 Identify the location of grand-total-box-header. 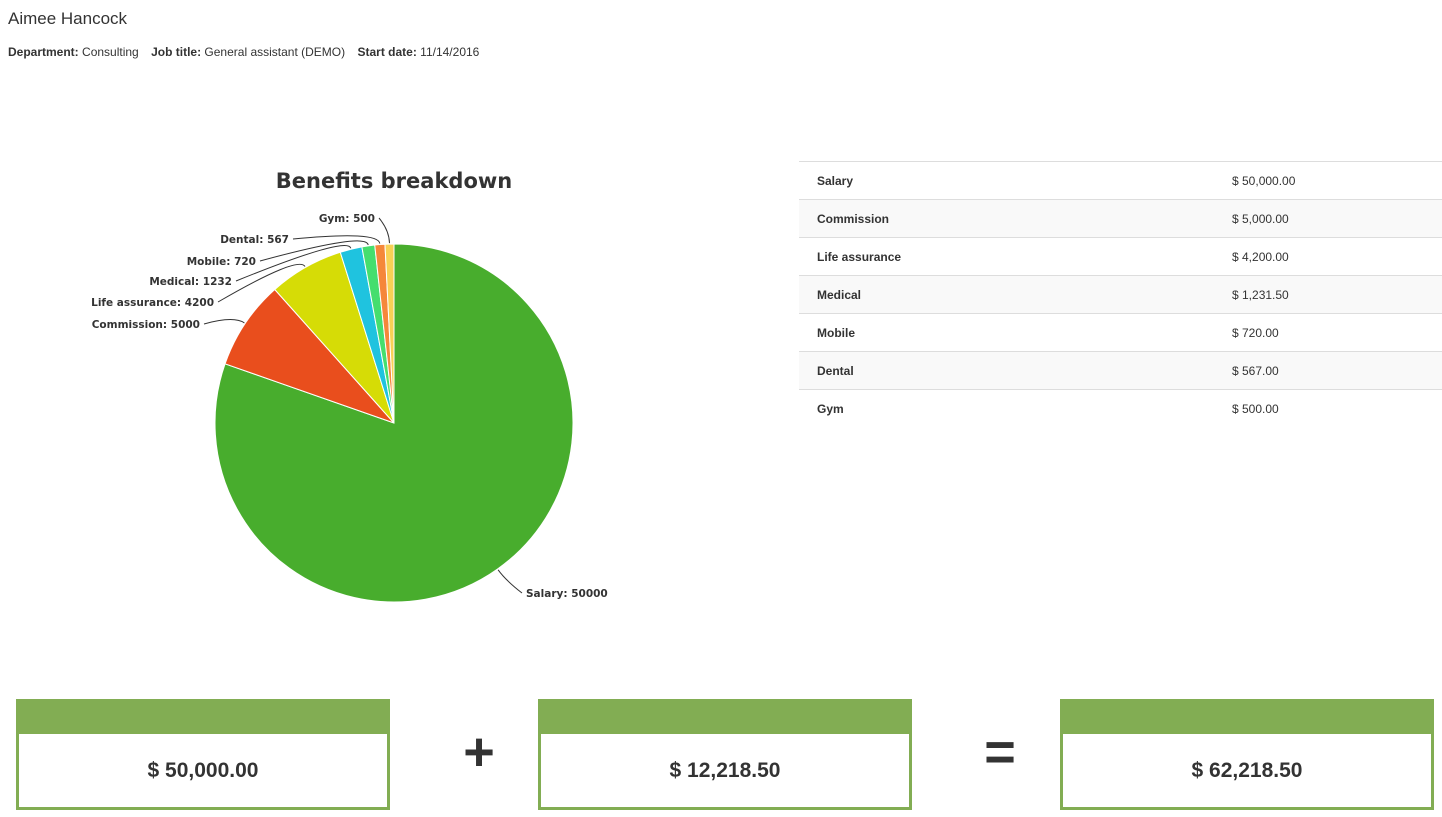
(1247, 718).